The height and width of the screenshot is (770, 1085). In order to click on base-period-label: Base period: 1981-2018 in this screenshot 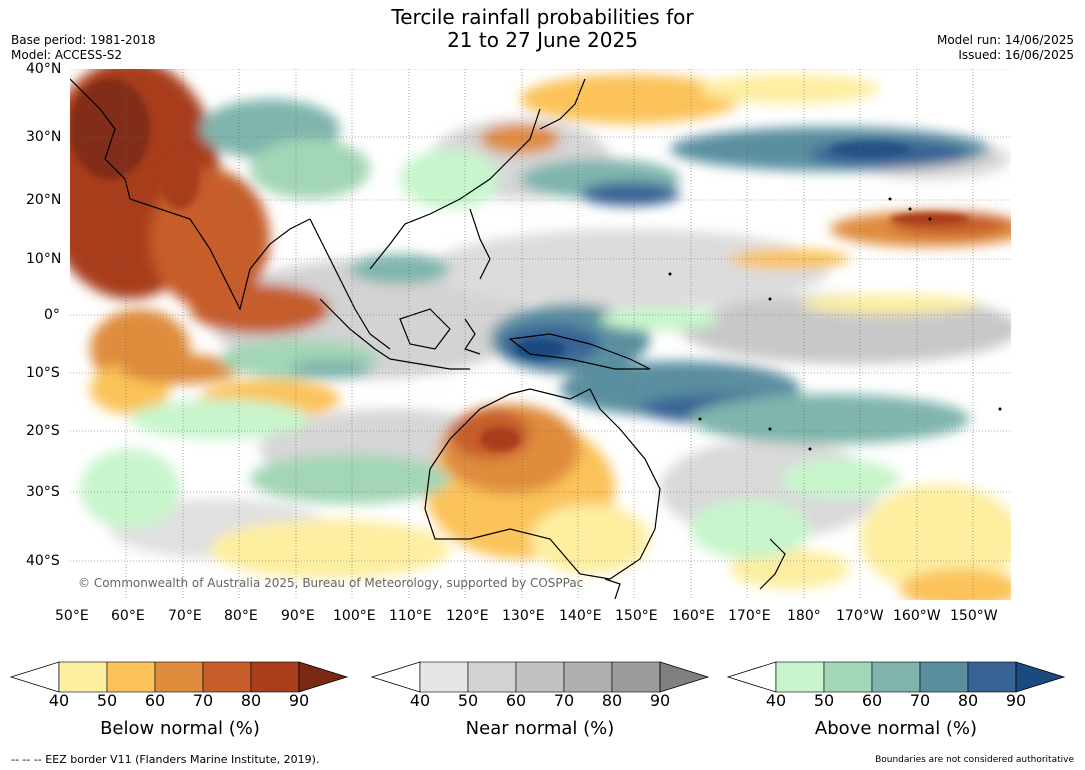, I will do `click(83, 40)`.